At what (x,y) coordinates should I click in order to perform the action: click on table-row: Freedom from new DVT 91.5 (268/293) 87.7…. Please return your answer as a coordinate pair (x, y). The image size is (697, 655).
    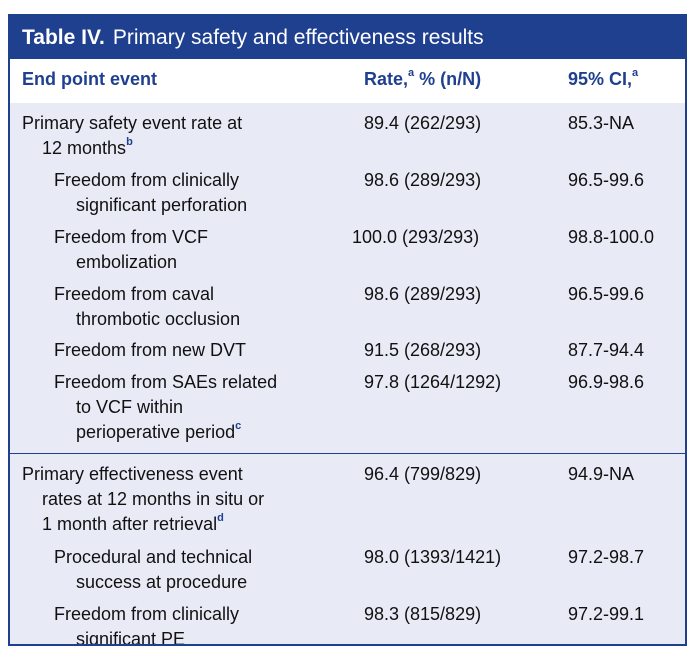
    Looking at the image, I should click on (347, 346).